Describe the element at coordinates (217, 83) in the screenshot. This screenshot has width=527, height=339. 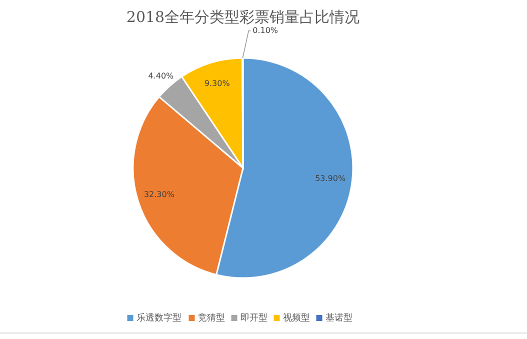
I see `data-label: 9.30%` at that location.